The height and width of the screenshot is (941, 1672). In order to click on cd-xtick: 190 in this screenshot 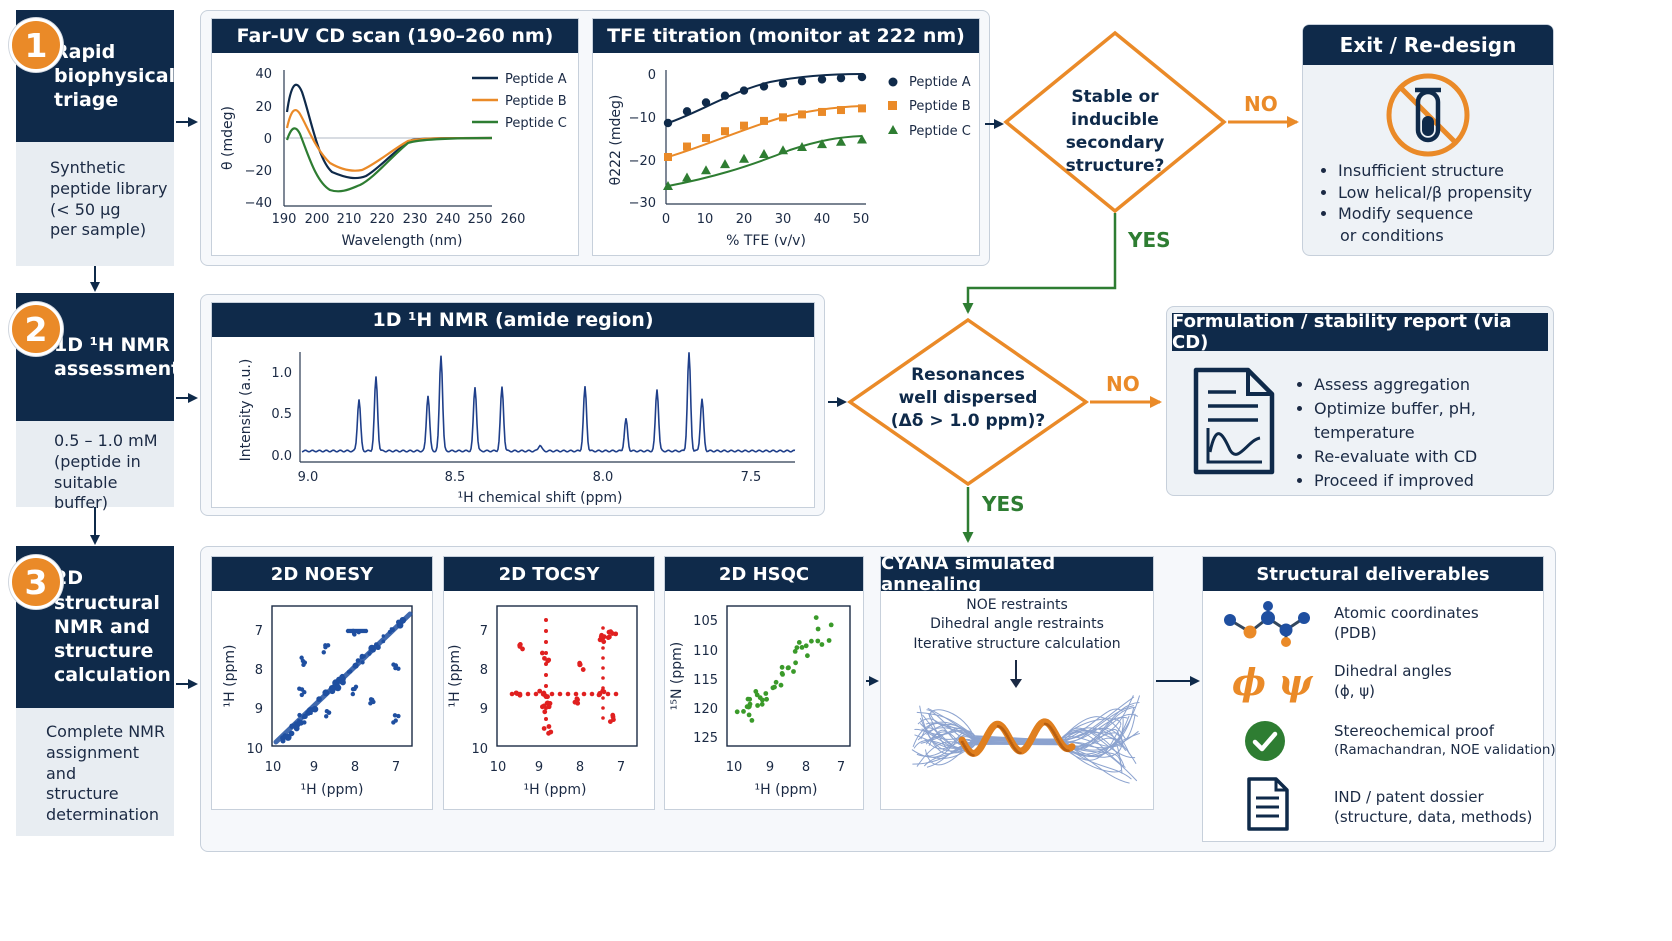, I will do `click(284, 219)`.